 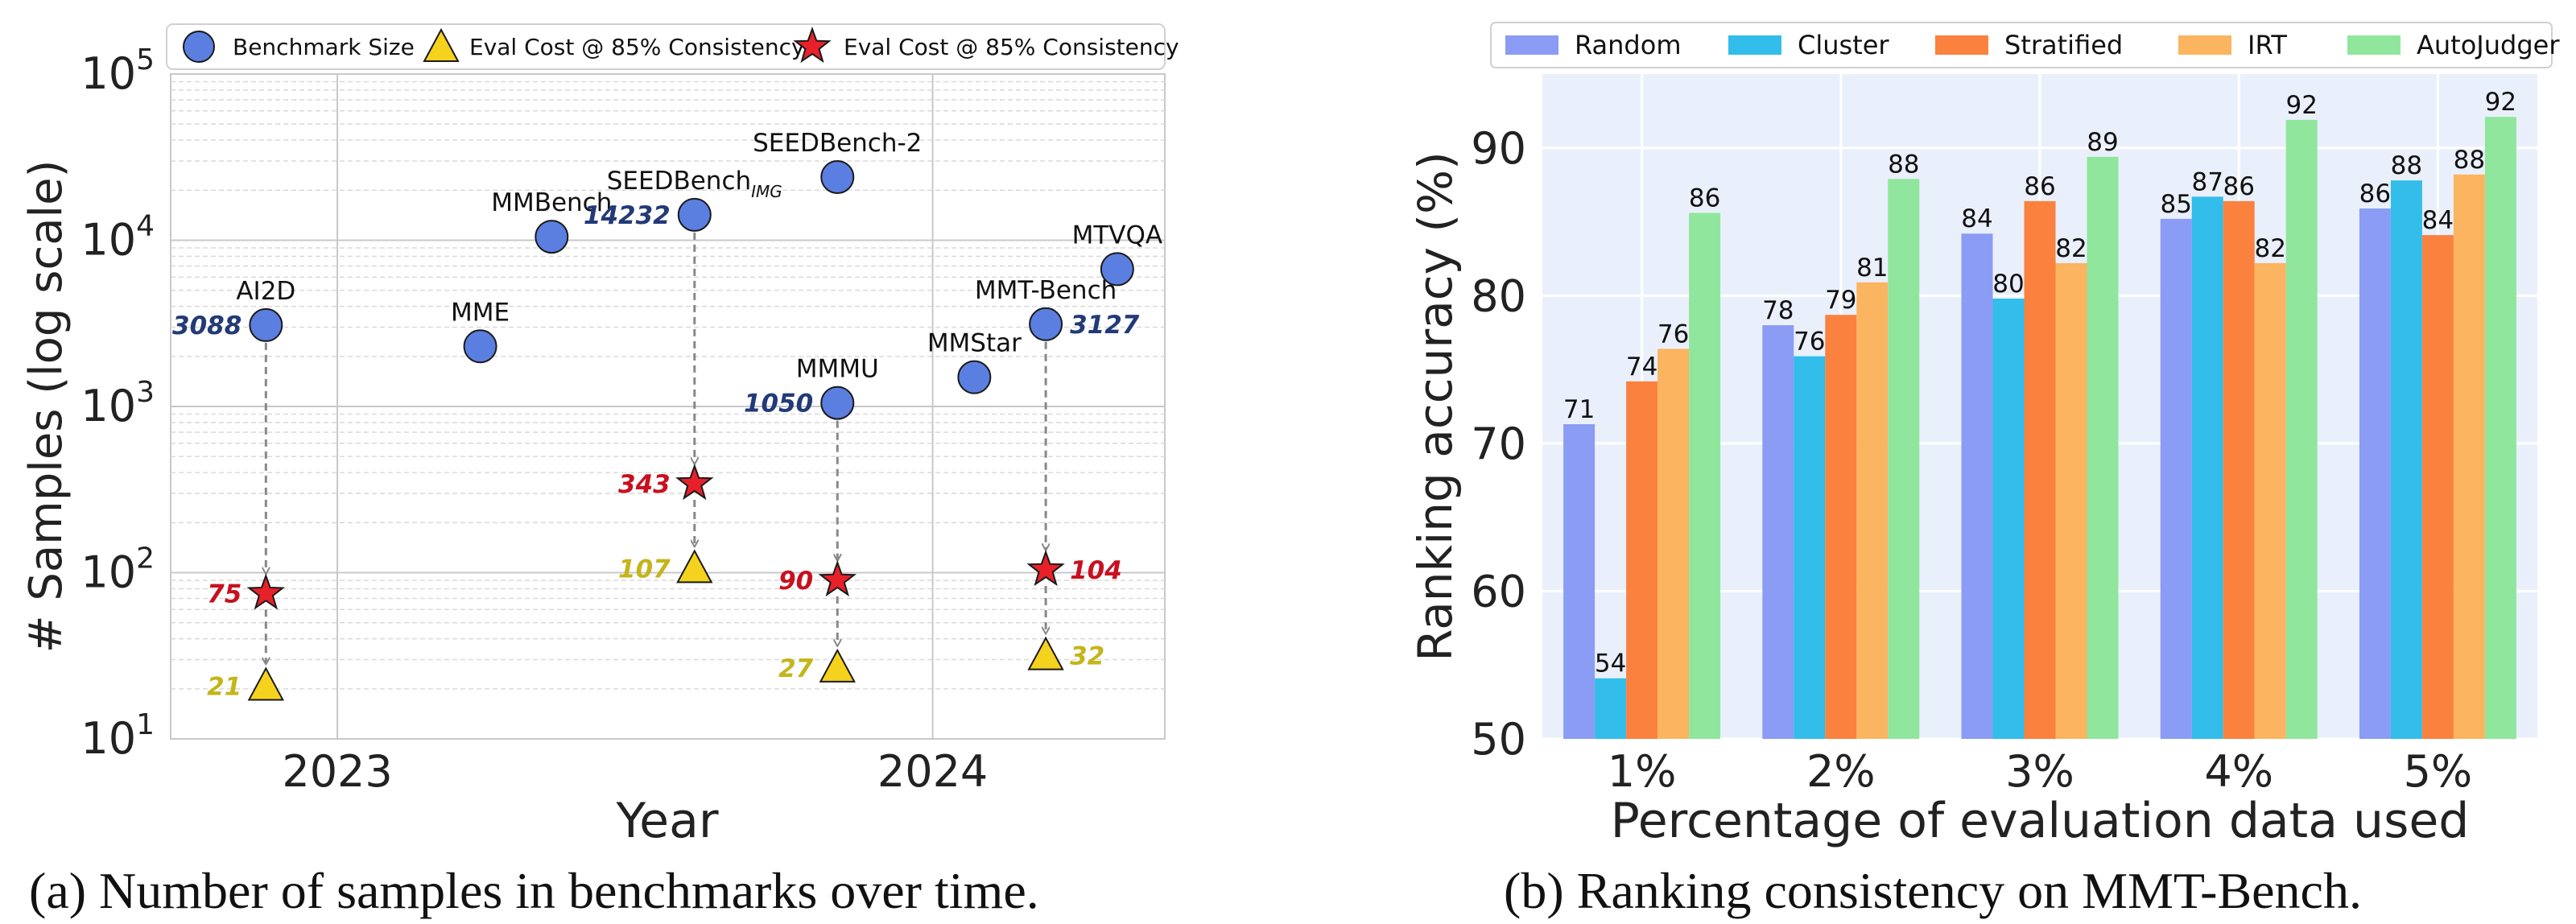 What do you see at coordinates (2040, 821) in the screenshot?
I see `chart-b-x-axis-label: Percentage of evaluation data used` at bounding box center [2040, 821].